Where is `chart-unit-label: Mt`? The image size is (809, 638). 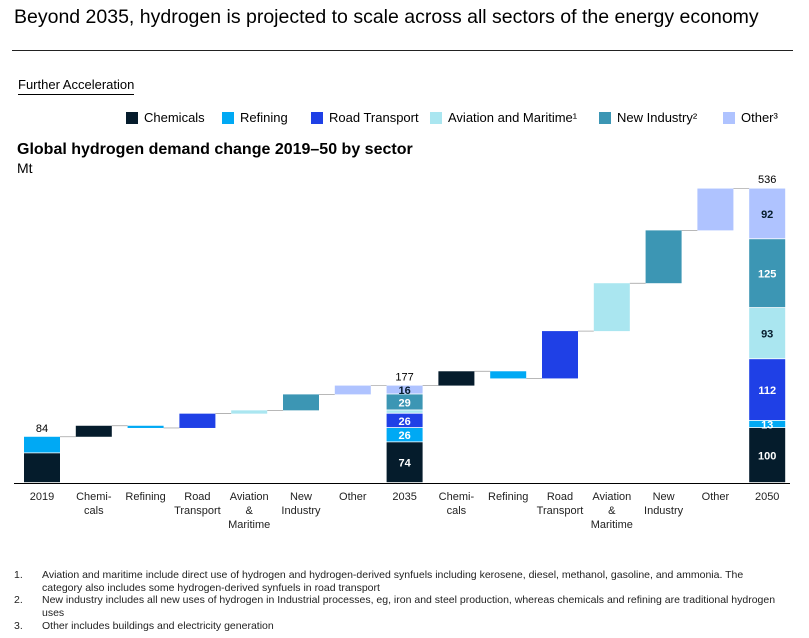 chart-unit-label: Mt is located at coordinates (25, 168).